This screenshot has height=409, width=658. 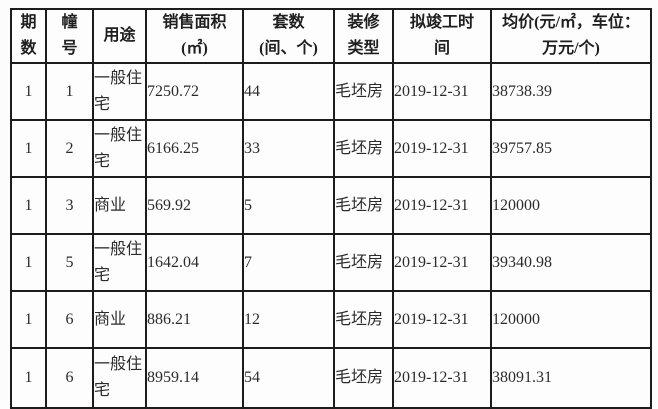 What do you see at coordinates (571, 48) in the screenshot?
I see `header-line: 万元/个)` at bounding box center [571, 48].